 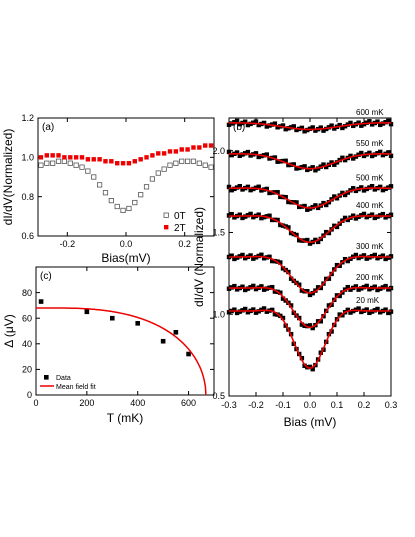 I want to click on series-label: 300 mK, so click(x=370, y=246).